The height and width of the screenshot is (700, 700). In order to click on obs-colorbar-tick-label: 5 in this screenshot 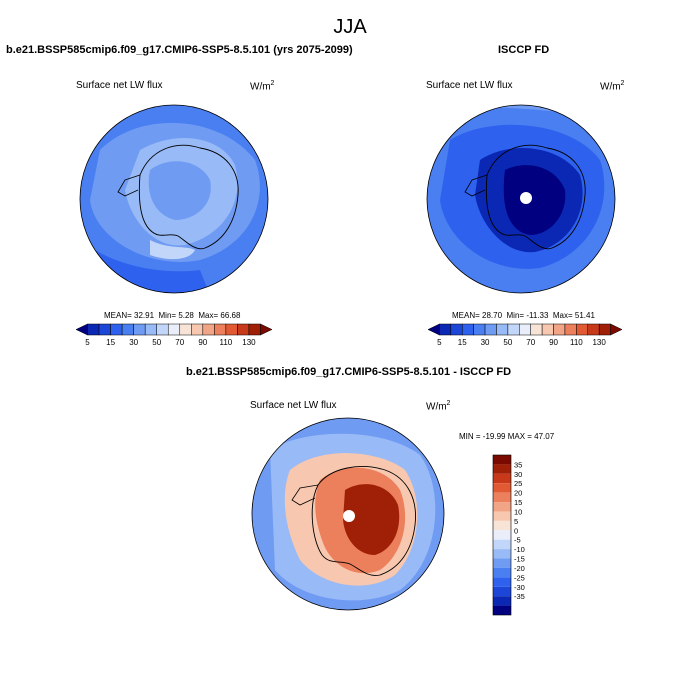, I will do `click(439, 342)`.